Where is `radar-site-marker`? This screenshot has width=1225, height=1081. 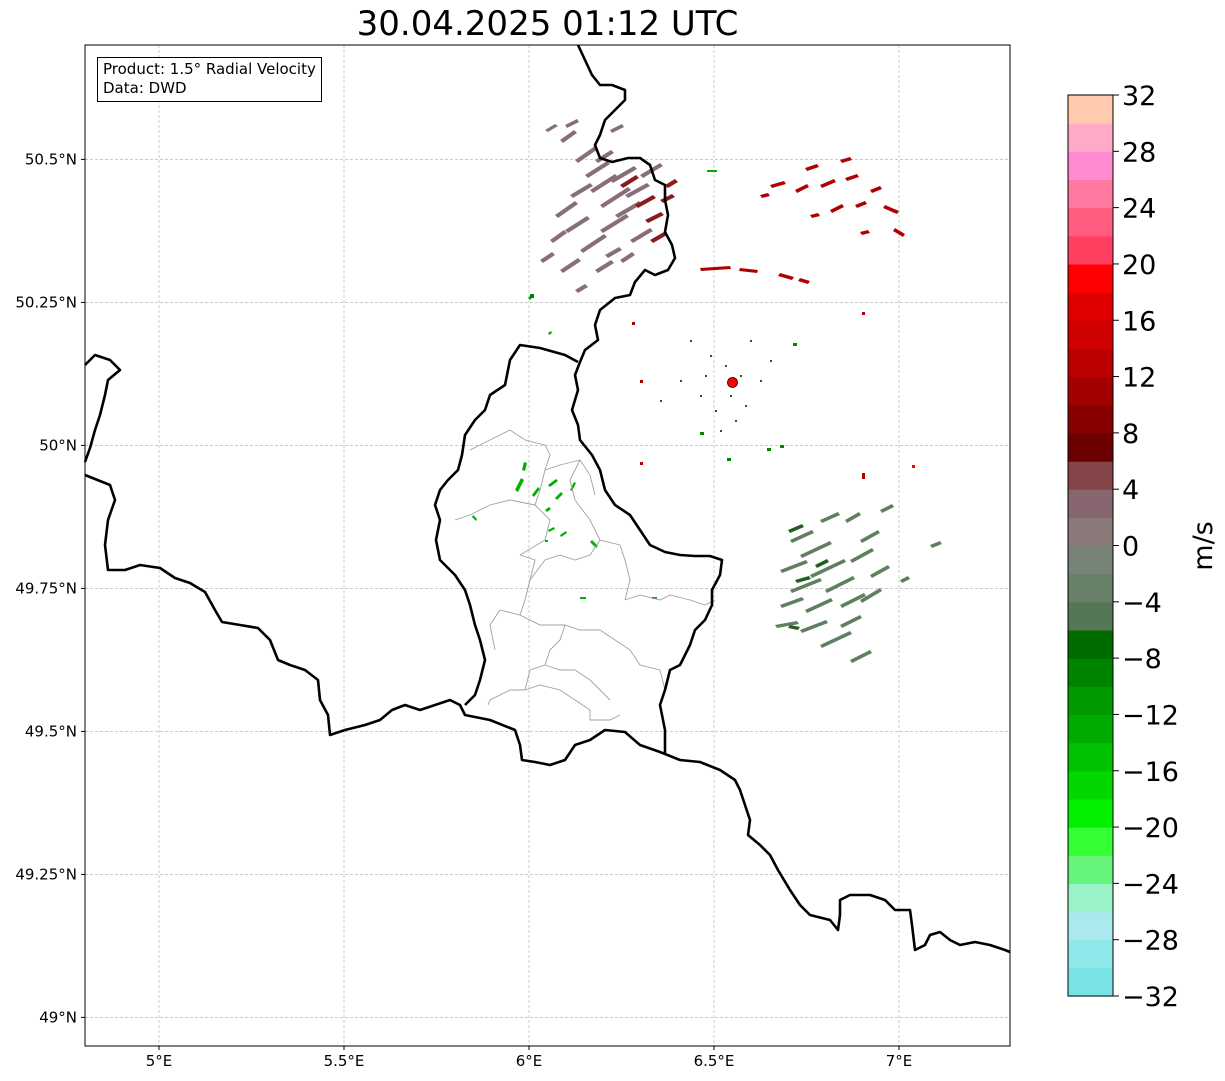
radar-site-marker is located at coordinates (732, 382).